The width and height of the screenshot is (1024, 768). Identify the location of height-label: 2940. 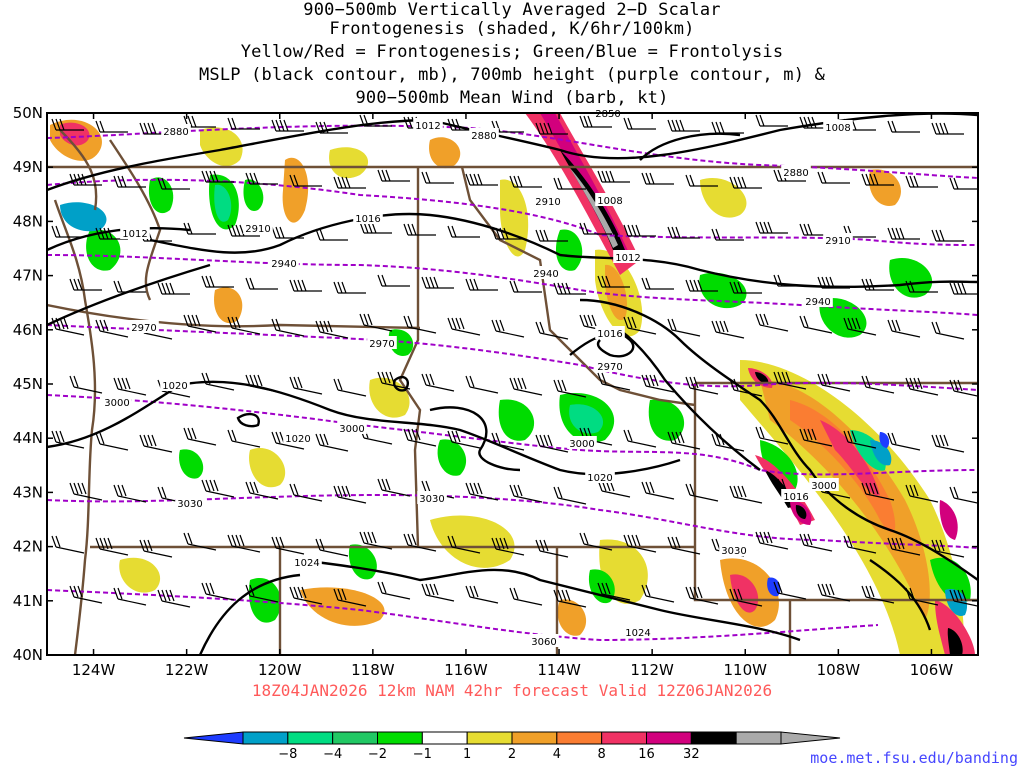
(284, 263).